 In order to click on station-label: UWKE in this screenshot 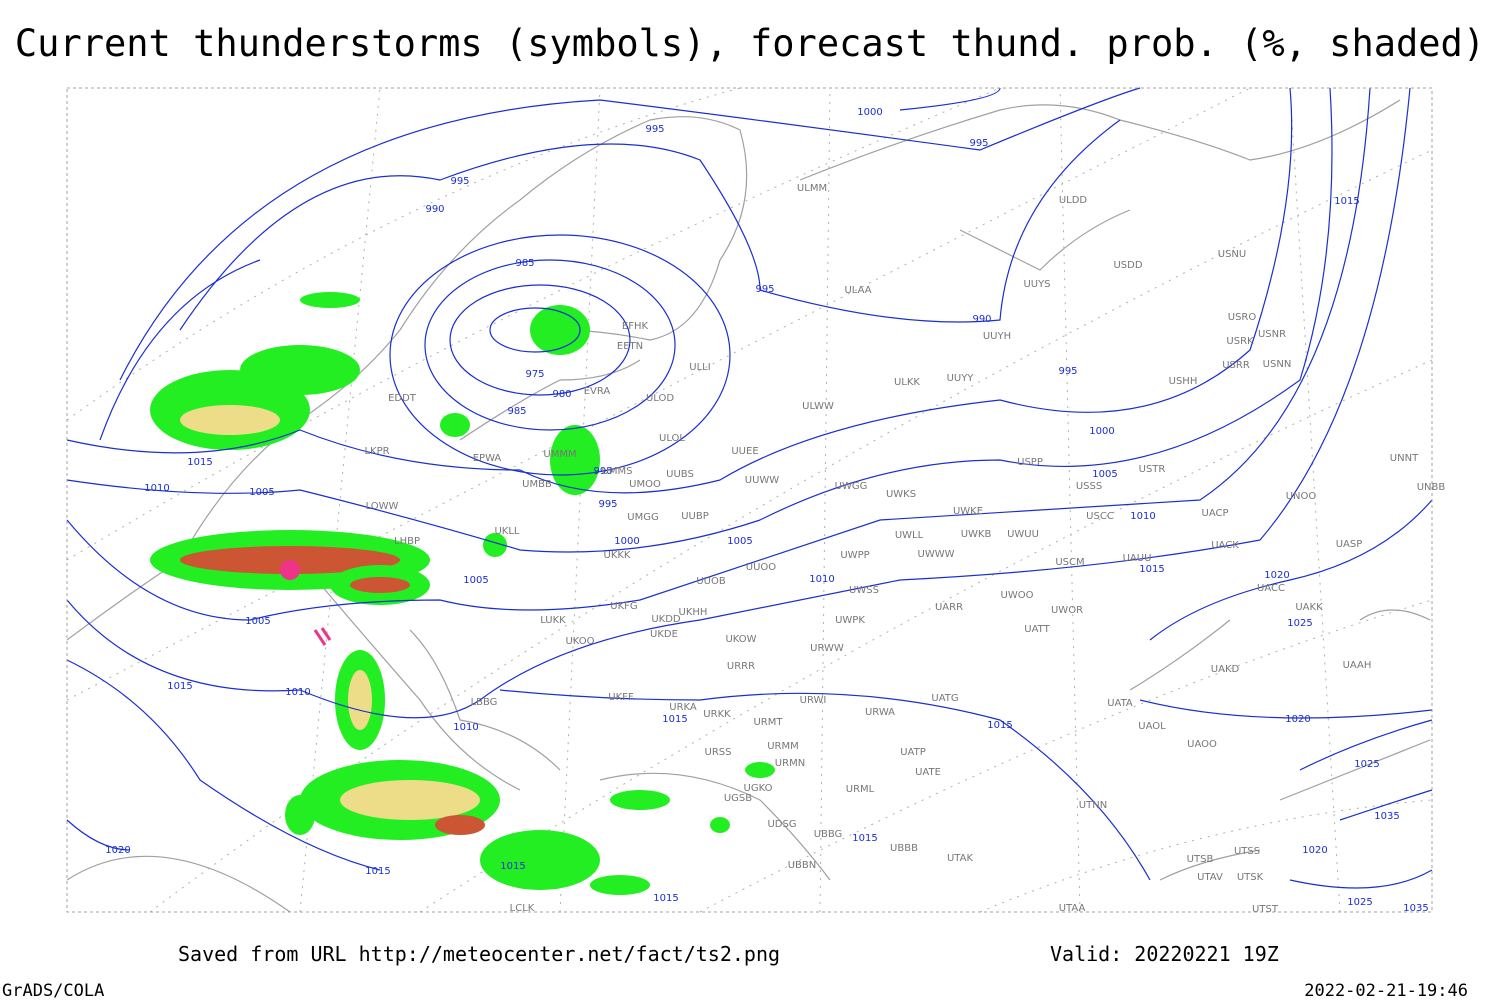, I will do `click(968, 511)`.